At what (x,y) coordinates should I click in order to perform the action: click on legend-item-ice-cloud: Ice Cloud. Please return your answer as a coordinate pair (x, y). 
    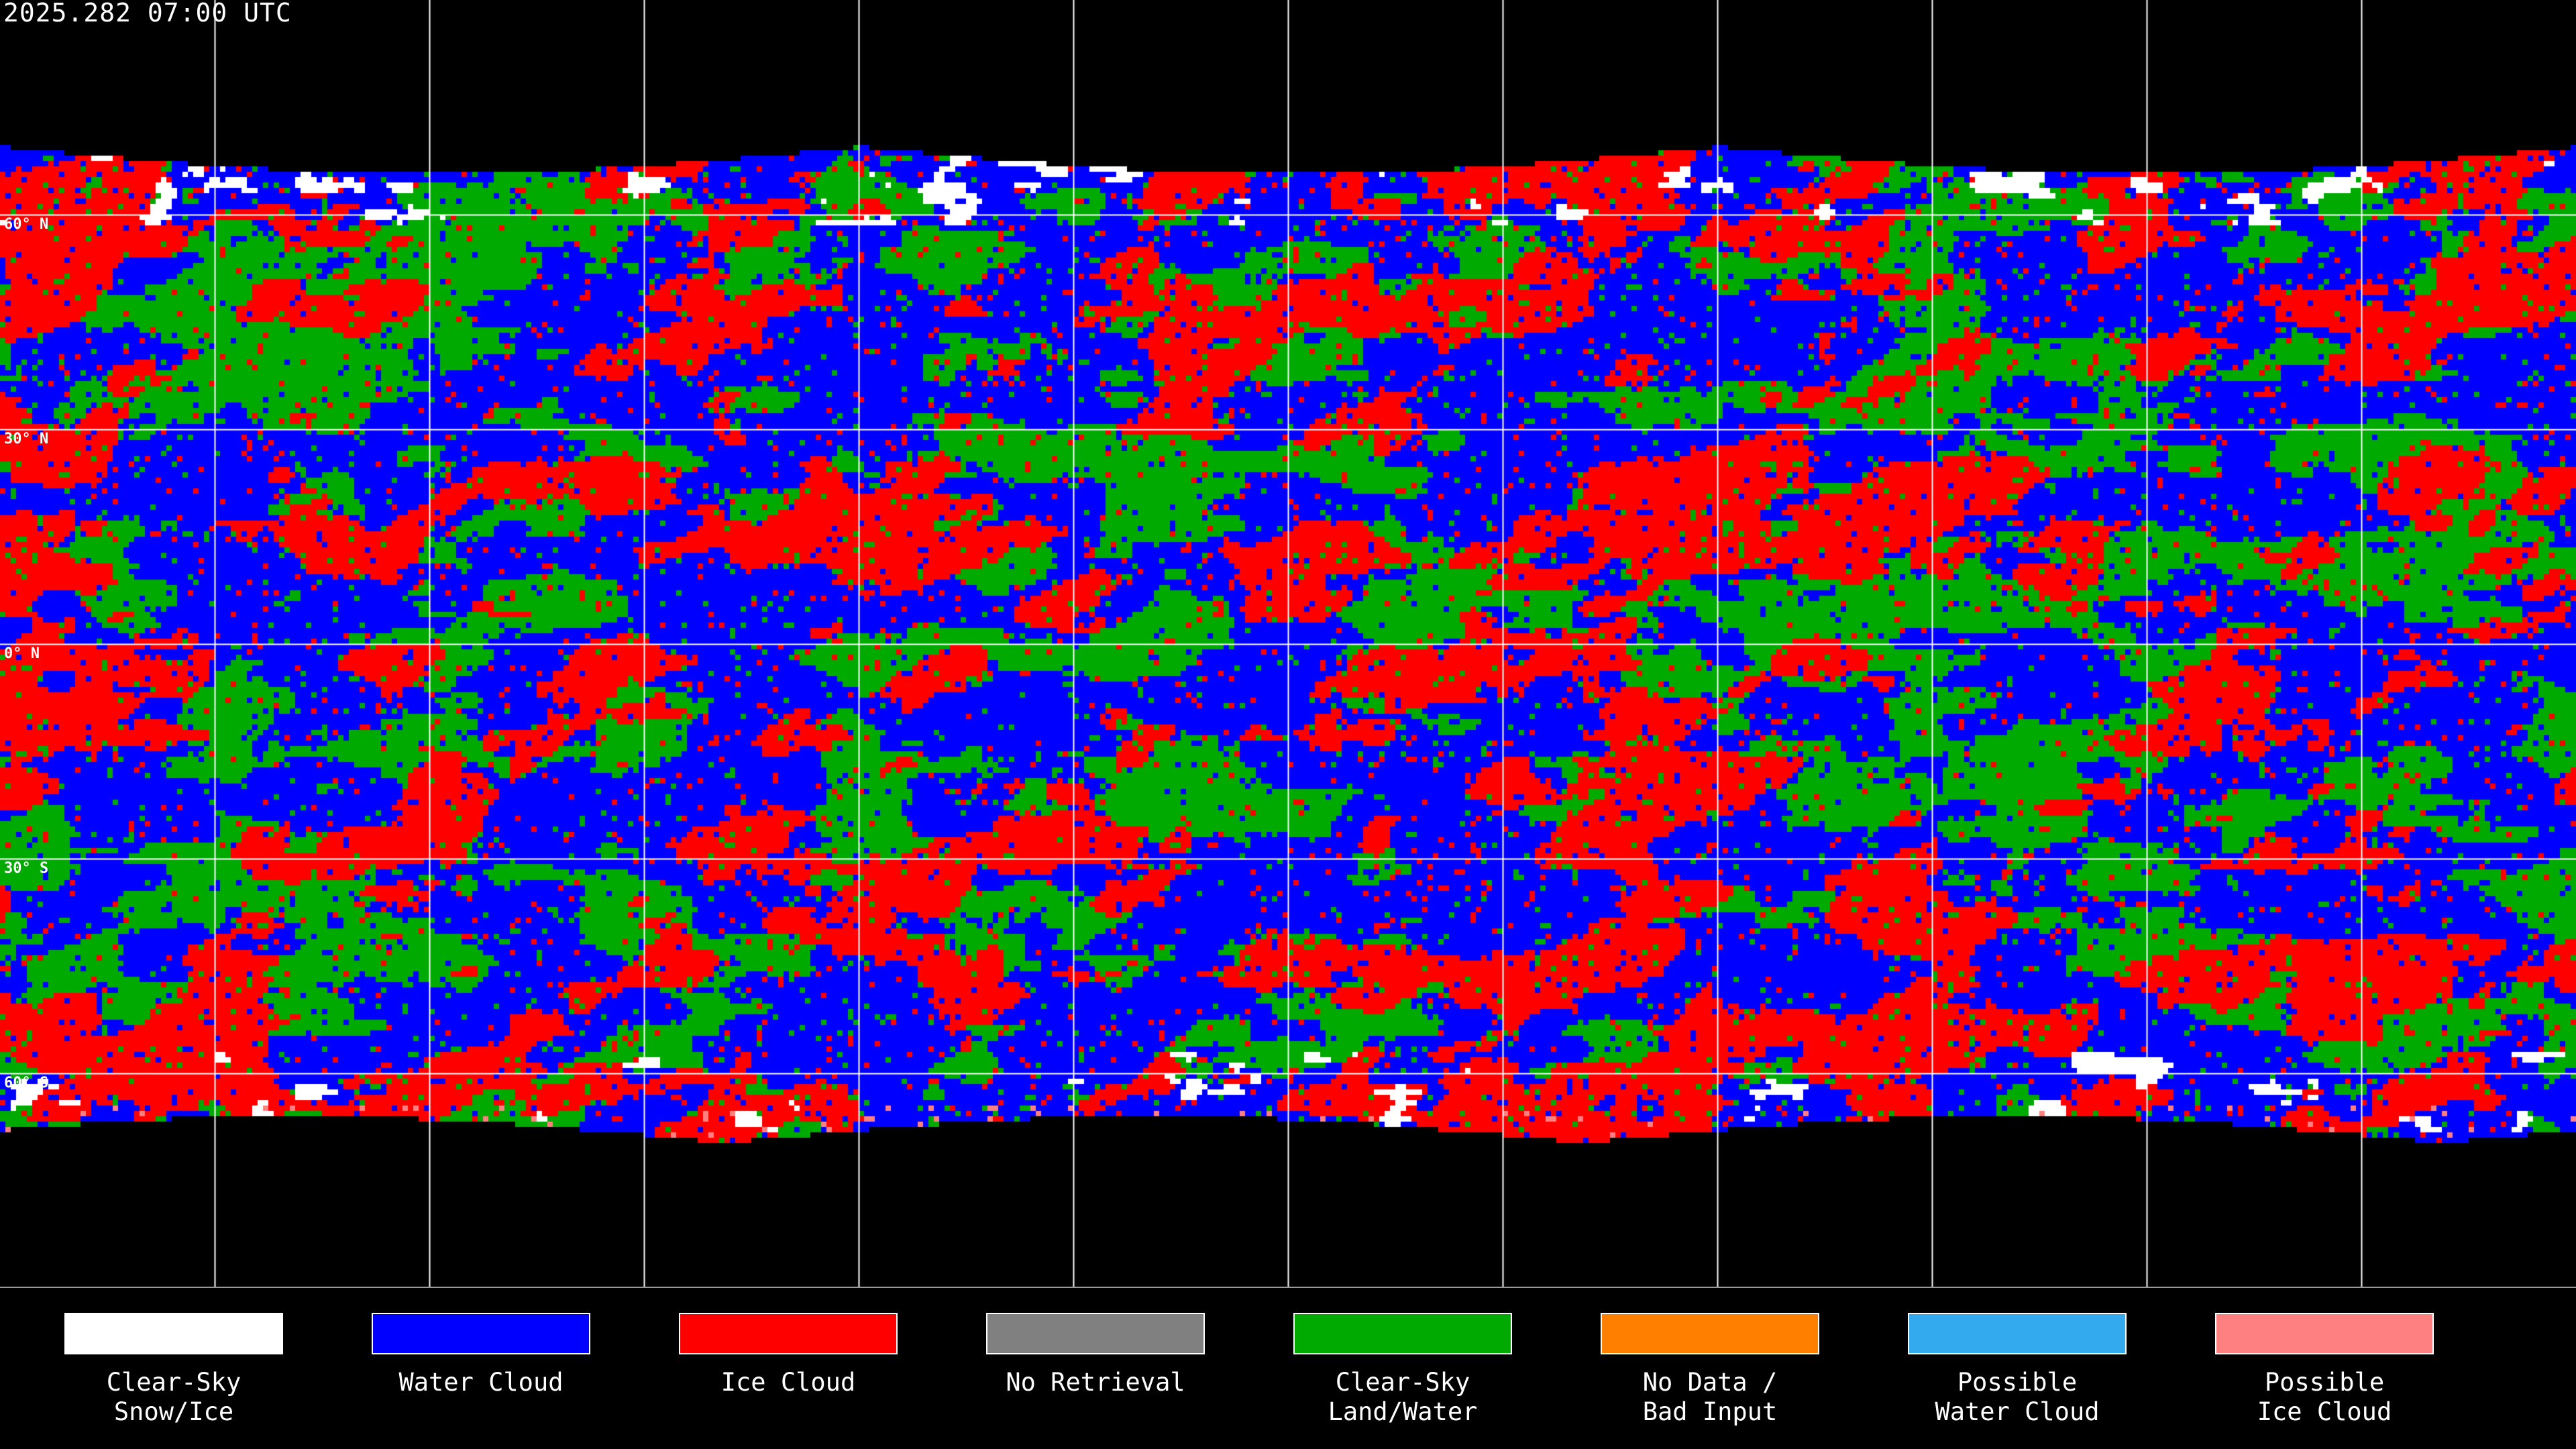
    Looking at the image, I should click on (788, 1355).